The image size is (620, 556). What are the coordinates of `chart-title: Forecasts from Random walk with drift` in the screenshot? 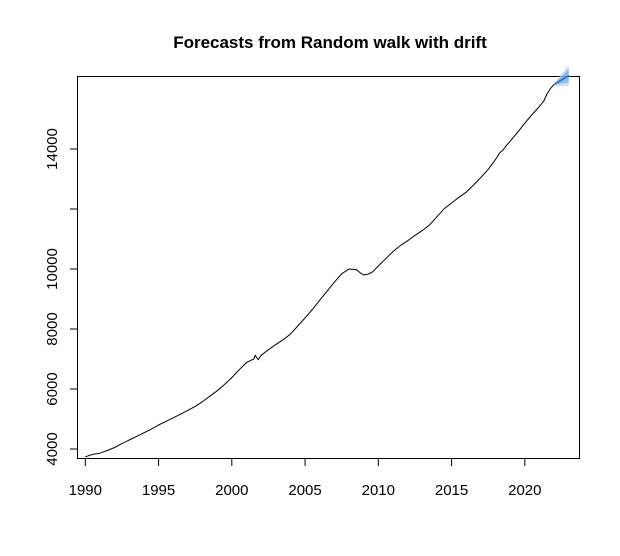 It's located at (330, 42).